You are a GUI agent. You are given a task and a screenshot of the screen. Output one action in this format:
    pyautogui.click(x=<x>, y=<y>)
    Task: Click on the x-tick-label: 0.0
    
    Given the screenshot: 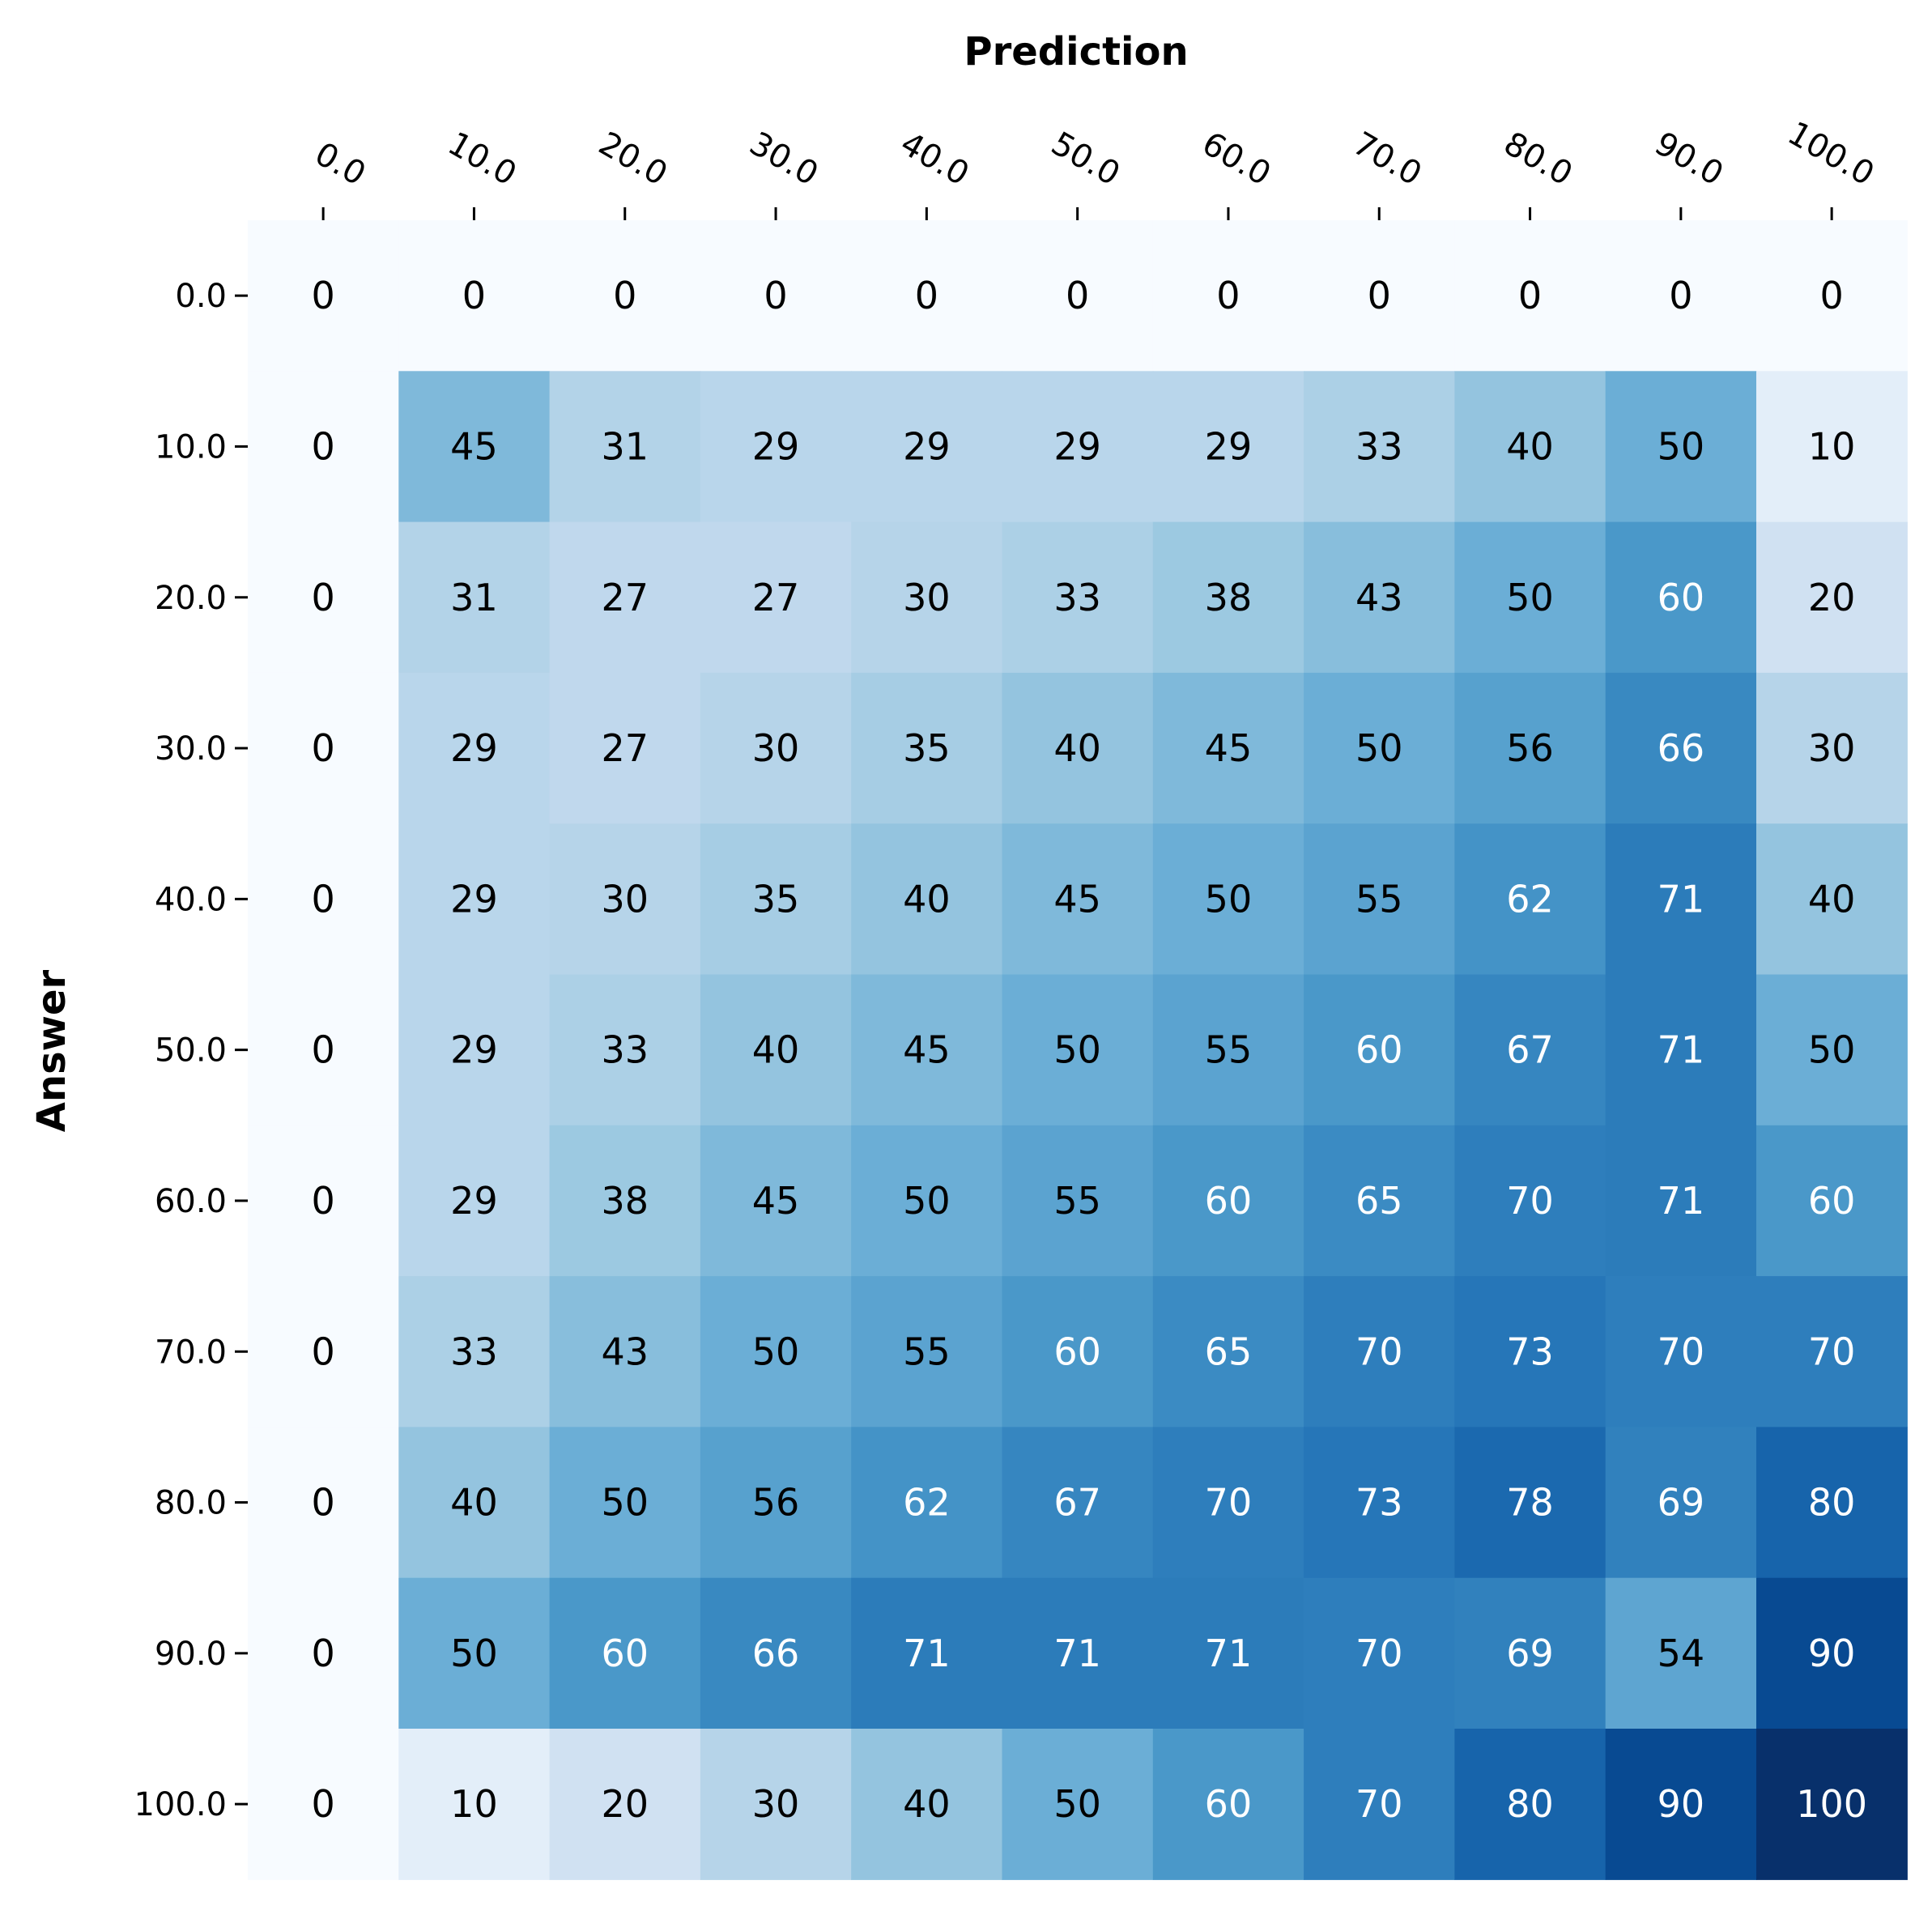 What is the action you would take?
    pyautogui.click(x=340, y=164)
    